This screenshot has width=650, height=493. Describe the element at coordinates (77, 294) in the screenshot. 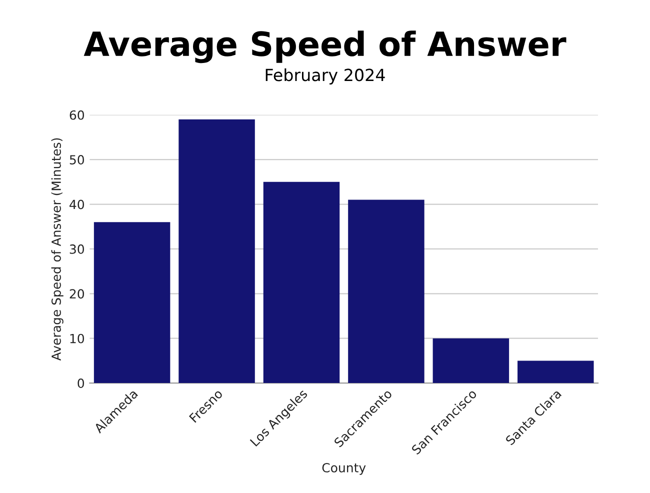

I see `y-tick-label: 20` at that location.